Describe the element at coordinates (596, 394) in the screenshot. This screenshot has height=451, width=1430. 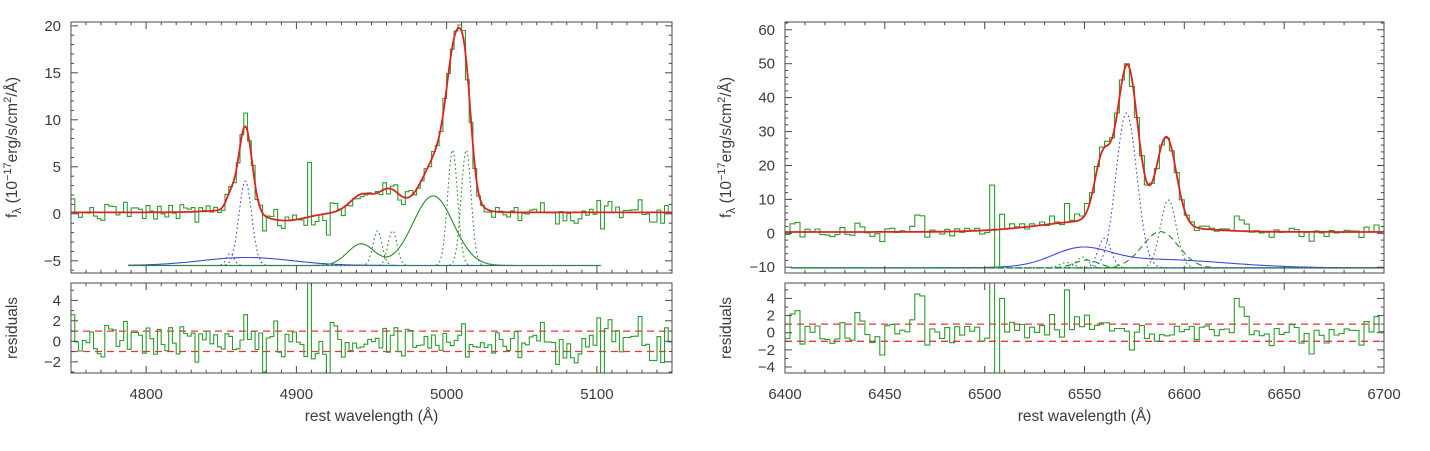
I see `wavelength-xtick-label: 5100` at that location.